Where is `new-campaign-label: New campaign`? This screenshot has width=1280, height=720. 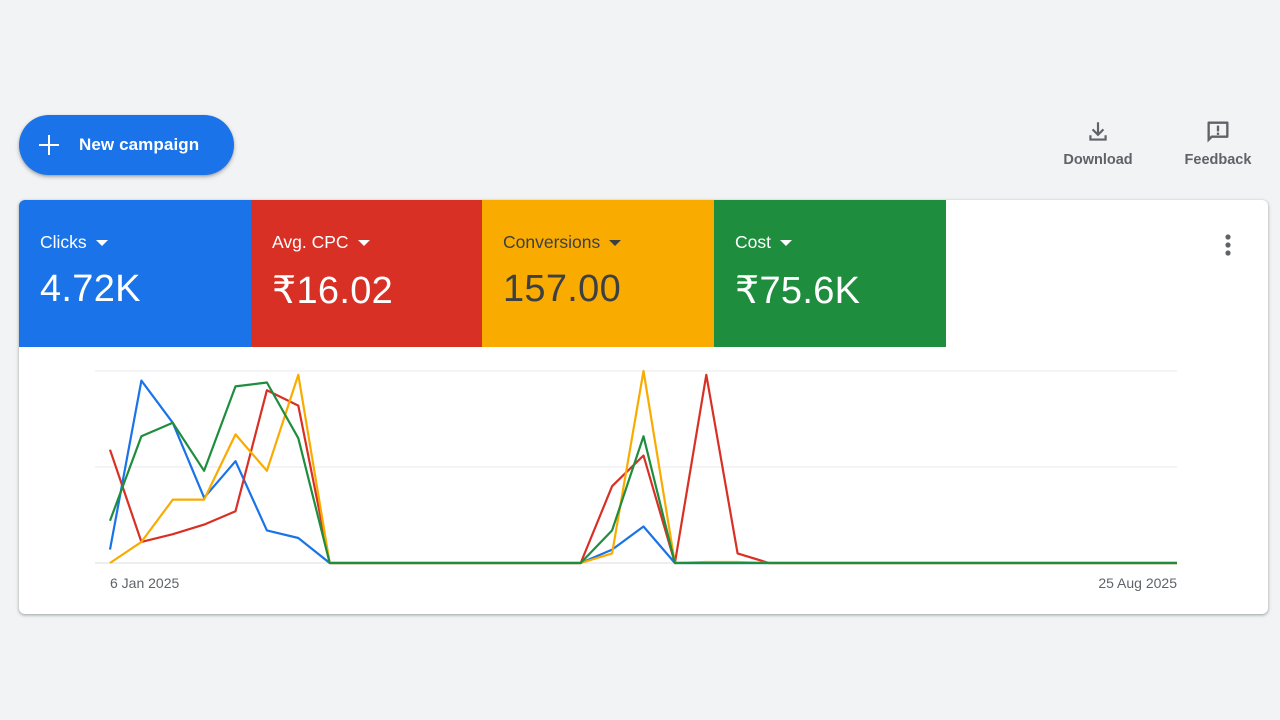 new-campaign-label: New campaign is located at coordinates (139, 144).